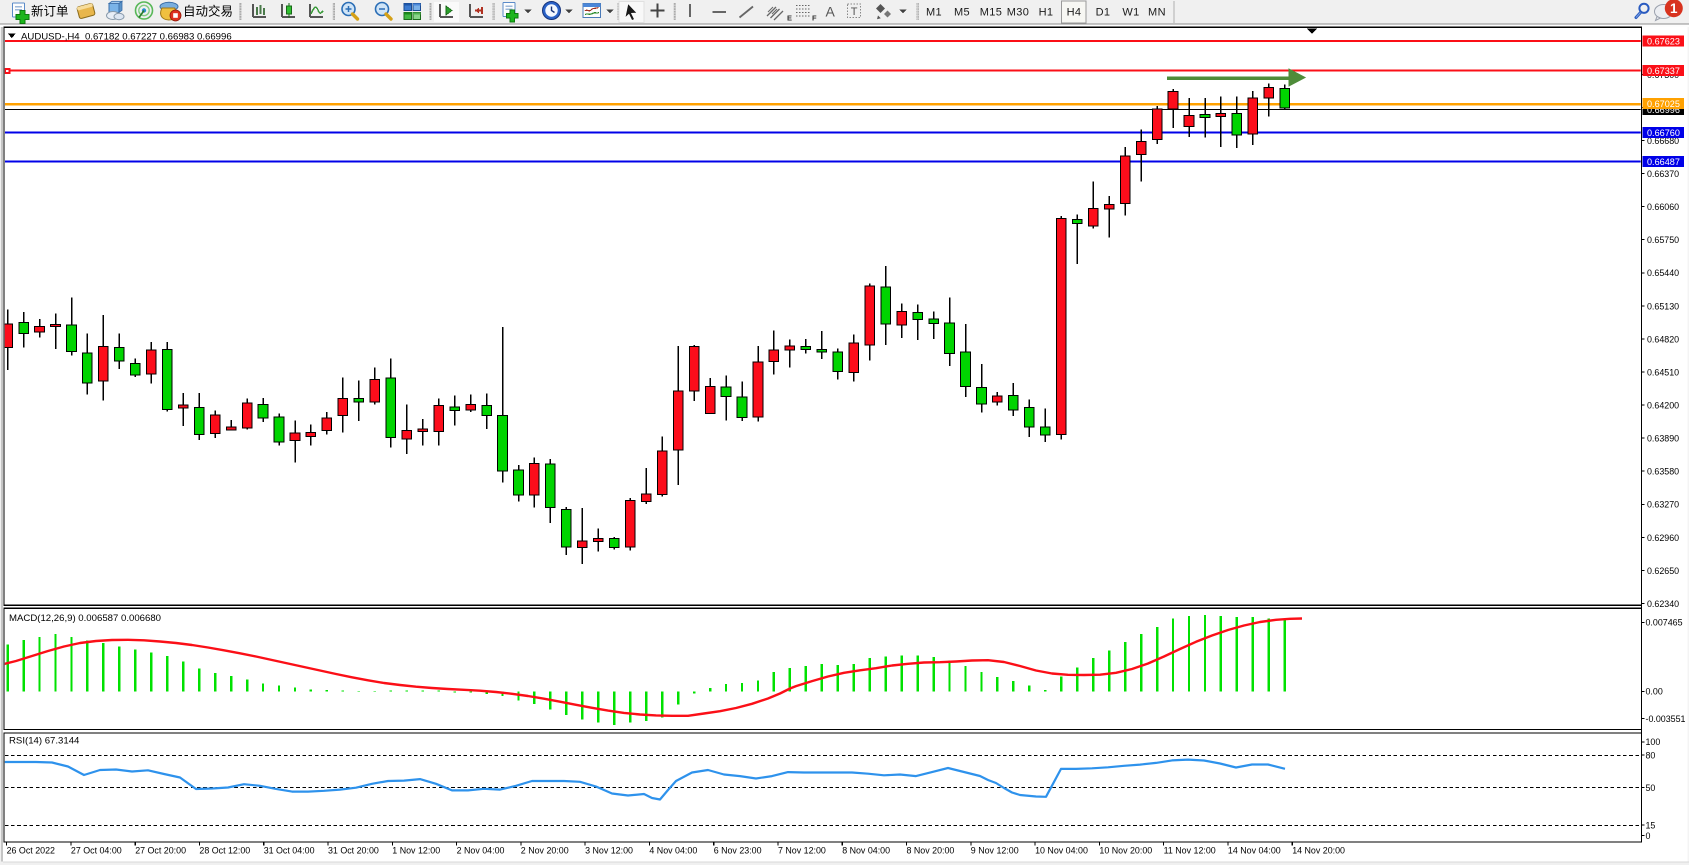 The width and height of the screenshot is (1689, 865). I want to click on svg-text: M1, so click(934, 13).